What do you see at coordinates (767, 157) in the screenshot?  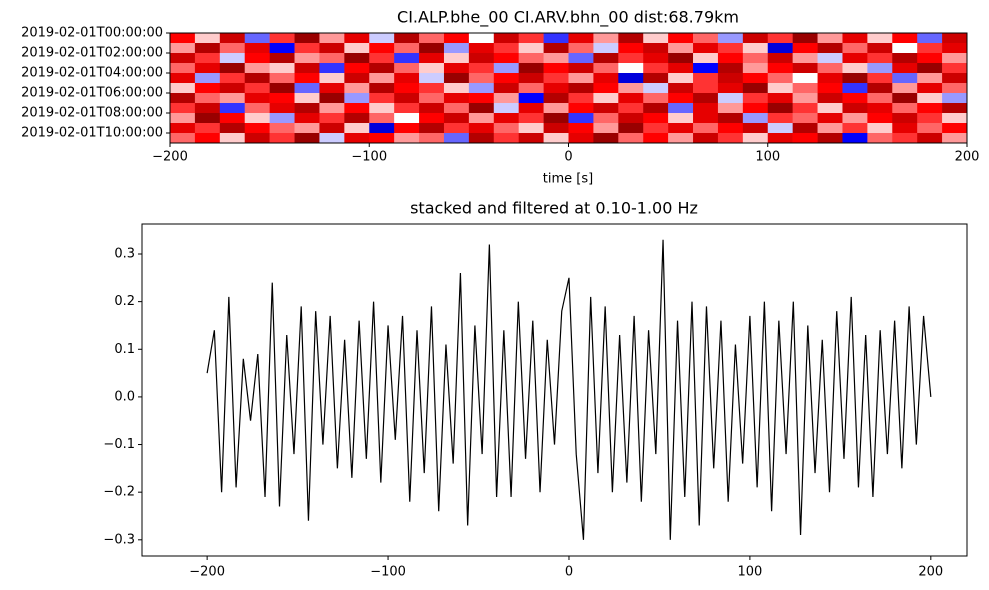 I see `x-tick-label: 100` at bounding box center [767, 157].